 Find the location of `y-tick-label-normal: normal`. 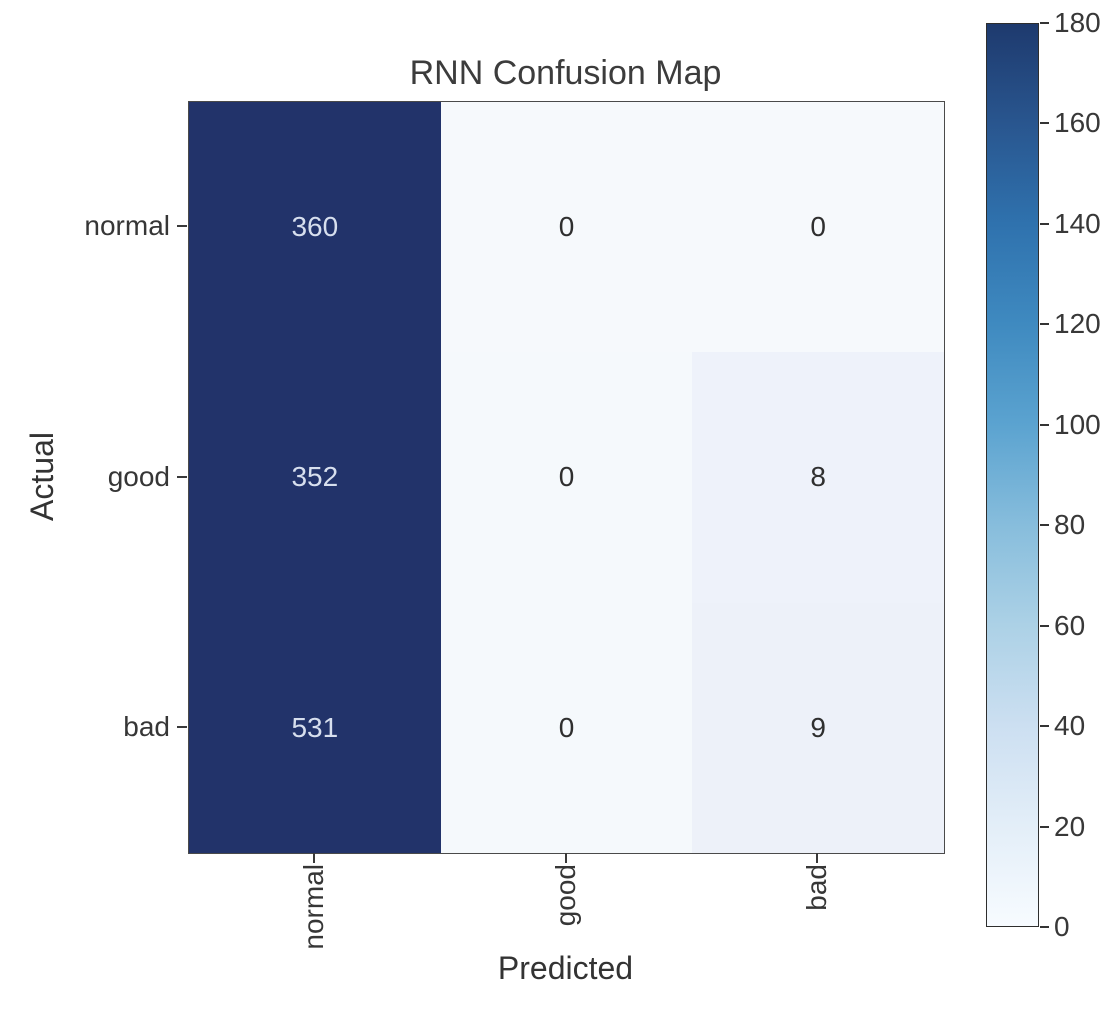

y-tick-label-normal: normal is located at coordinates (127, 225).